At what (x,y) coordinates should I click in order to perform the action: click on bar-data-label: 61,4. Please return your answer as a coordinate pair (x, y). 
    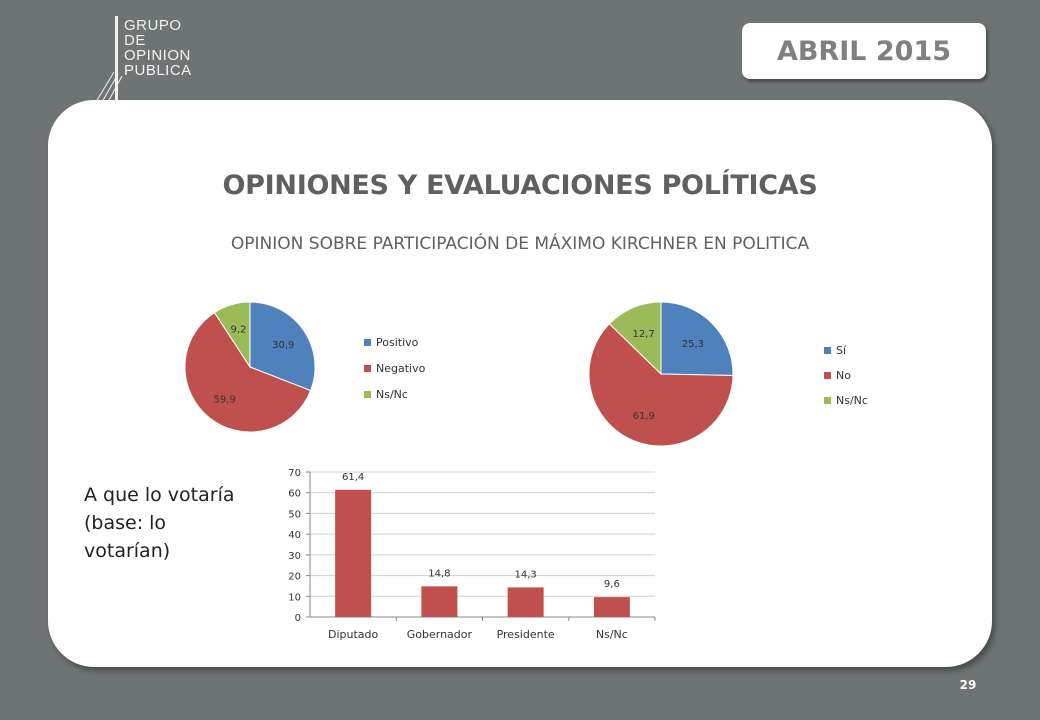
    Looking at the image, I should click on (353, 477).